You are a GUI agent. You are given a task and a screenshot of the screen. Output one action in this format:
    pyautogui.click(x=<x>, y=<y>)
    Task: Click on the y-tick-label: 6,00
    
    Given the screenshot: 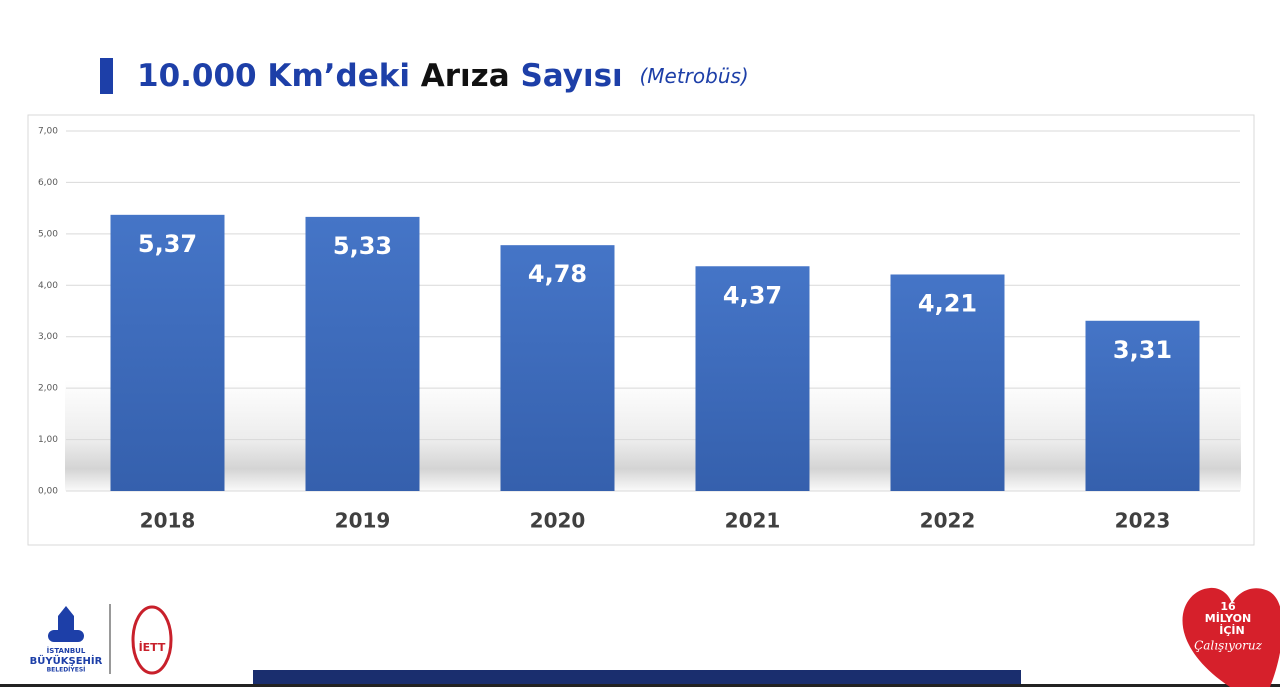 What is the action you would take?
    pyautogui.click(x=48, y=183)
    